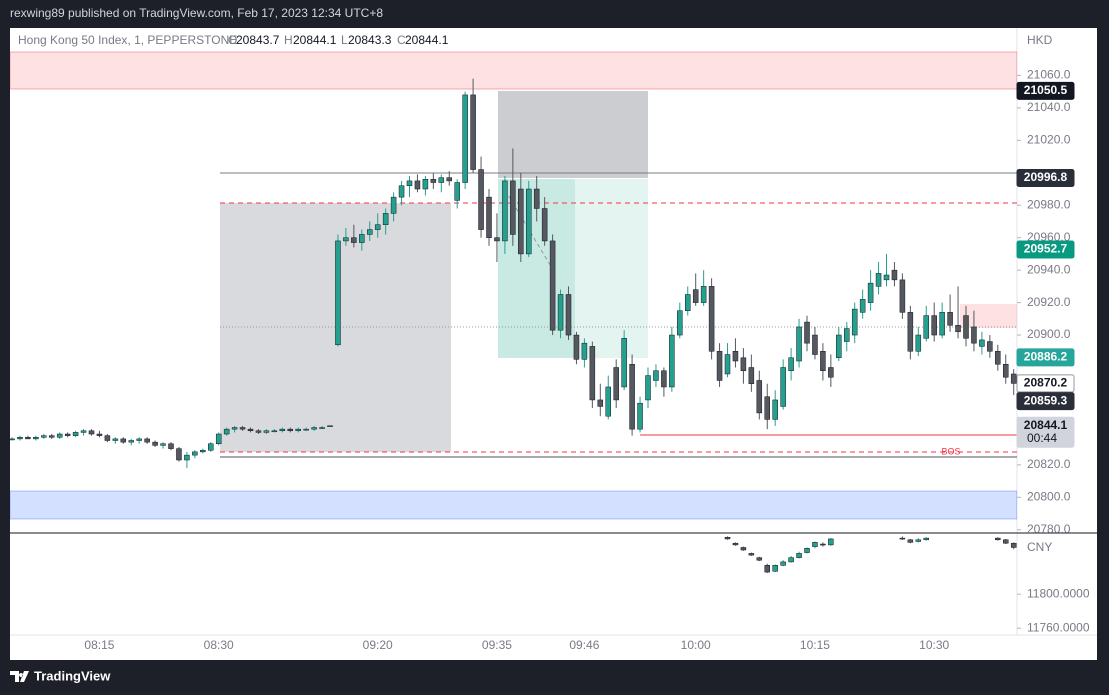 This screenshot has width=1109, height=695. Describe the element at coordinates (1049, 464) in the screenshot. I see `y-tick-label: 20820.0` at that location.